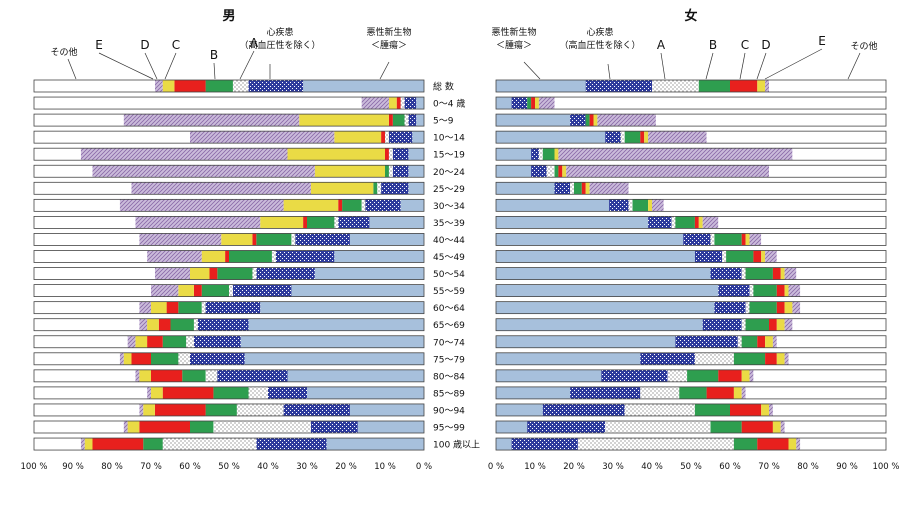 Image resolution: width=920 pixels, height=508 pixels. I want to click on female-bar-21-cancer, so click(504, 444).